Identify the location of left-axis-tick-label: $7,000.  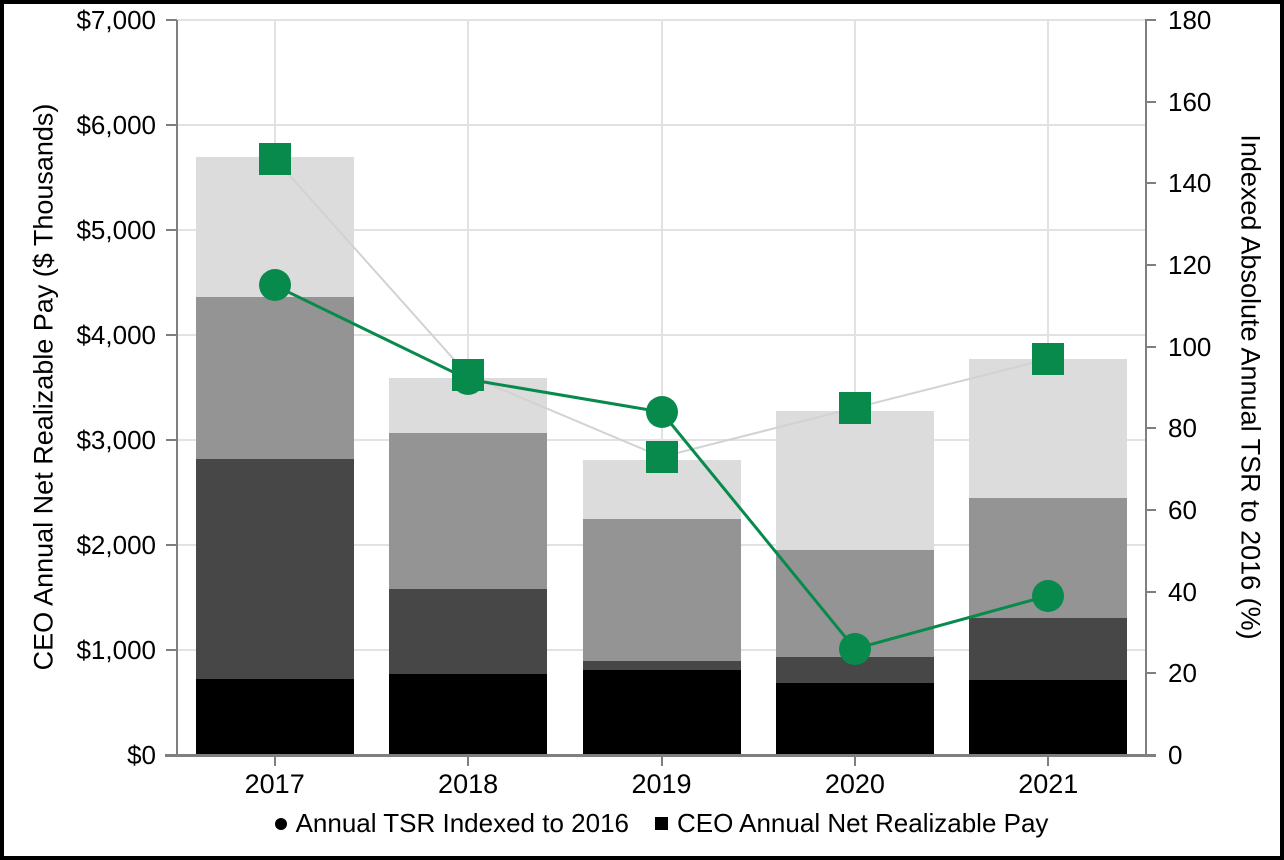
(116, 20).